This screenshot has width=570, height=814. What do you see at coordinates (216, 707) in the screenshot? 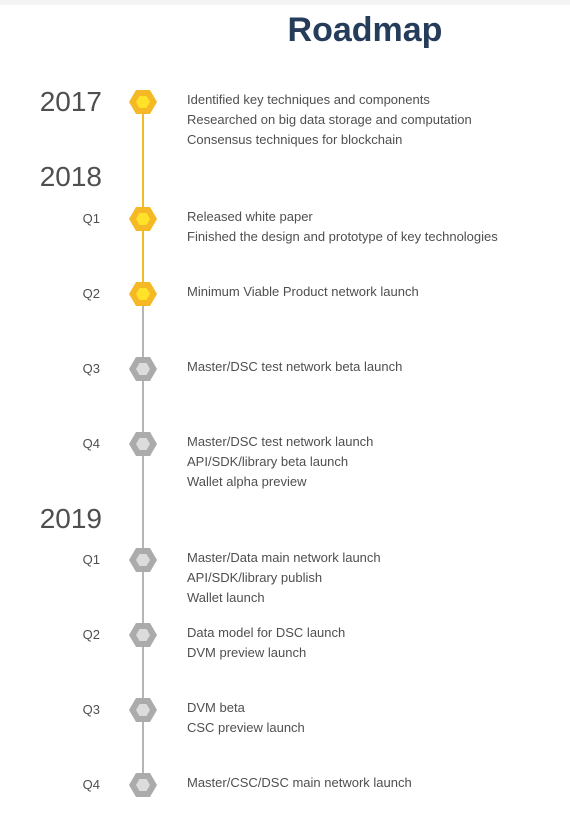
I see `milestone-item: DVM beta` at bounding box center [216, 707].